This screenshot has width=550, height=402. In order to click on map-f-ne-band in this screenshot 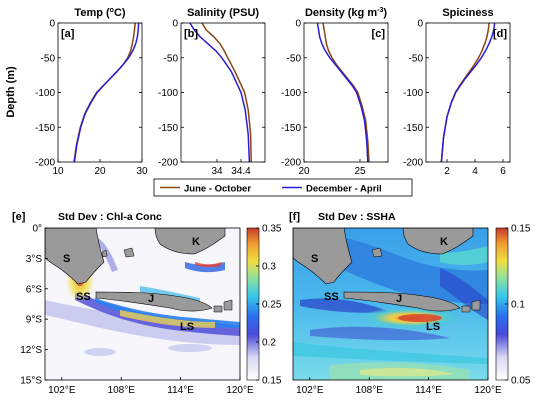, I will do `click(464, 255)`.